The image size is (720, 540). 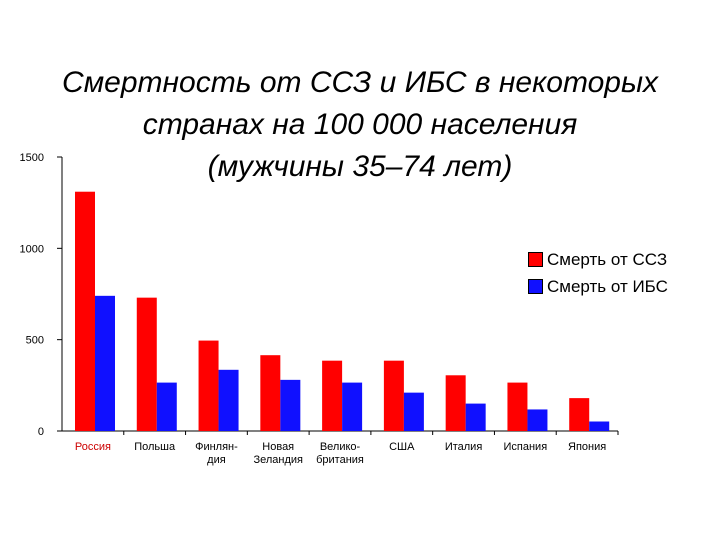 What do you see at coordinates (607, 286) in the screenshot?
I see `legend-label-ibs: Смерть от ИБС` at bounding box center [607, 286].